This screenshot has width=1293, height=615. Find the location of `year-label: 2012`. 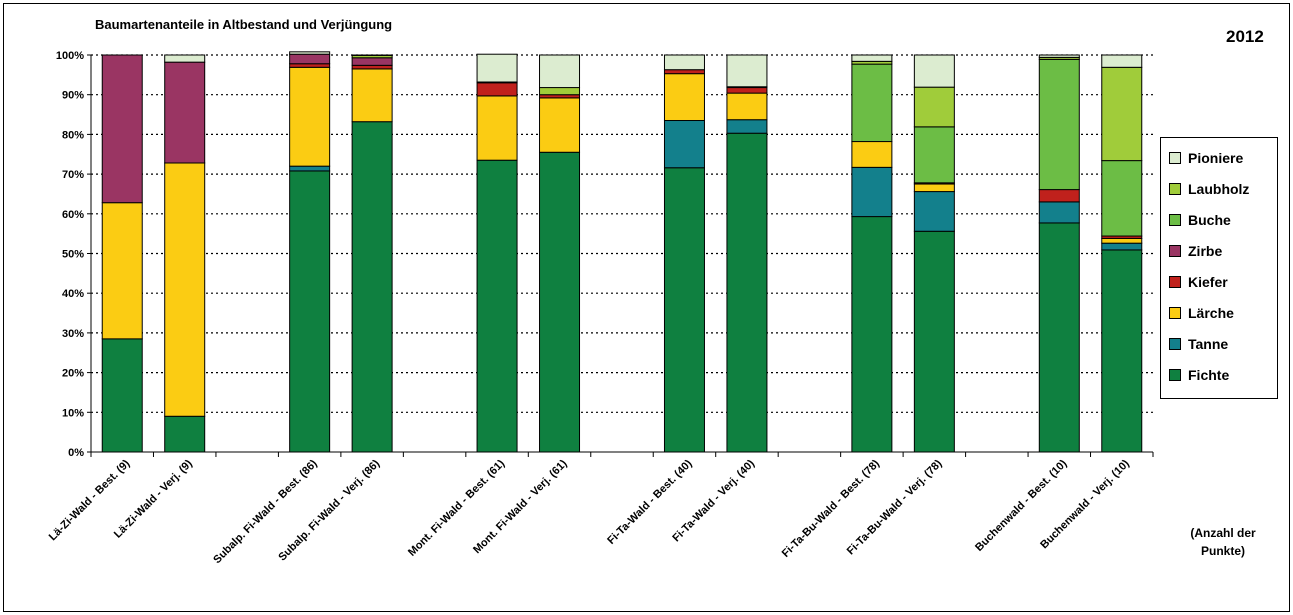

year-label: 2012 is located at coordinates (1245, 36).